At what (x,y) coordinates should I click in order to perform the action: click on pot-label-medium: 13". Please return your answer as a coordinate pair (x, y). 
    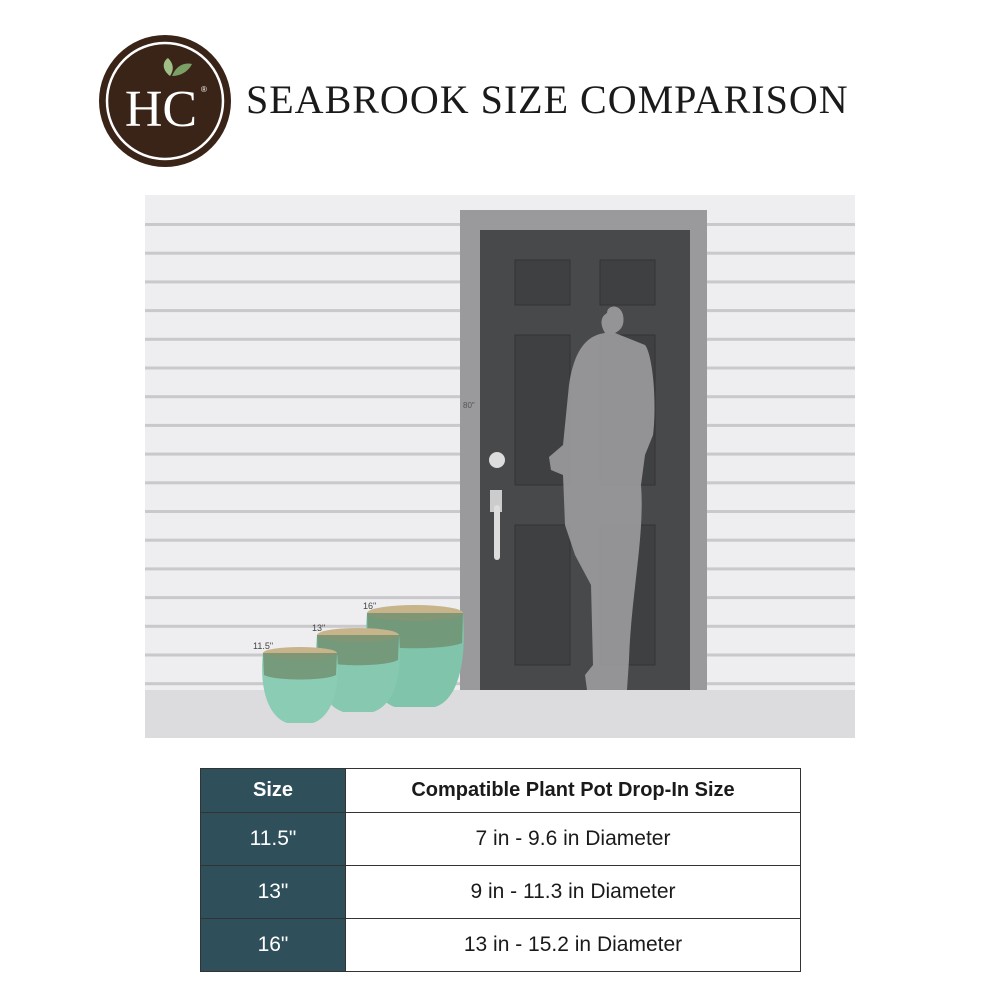
    Looking at the image, I should click on (318, 628).